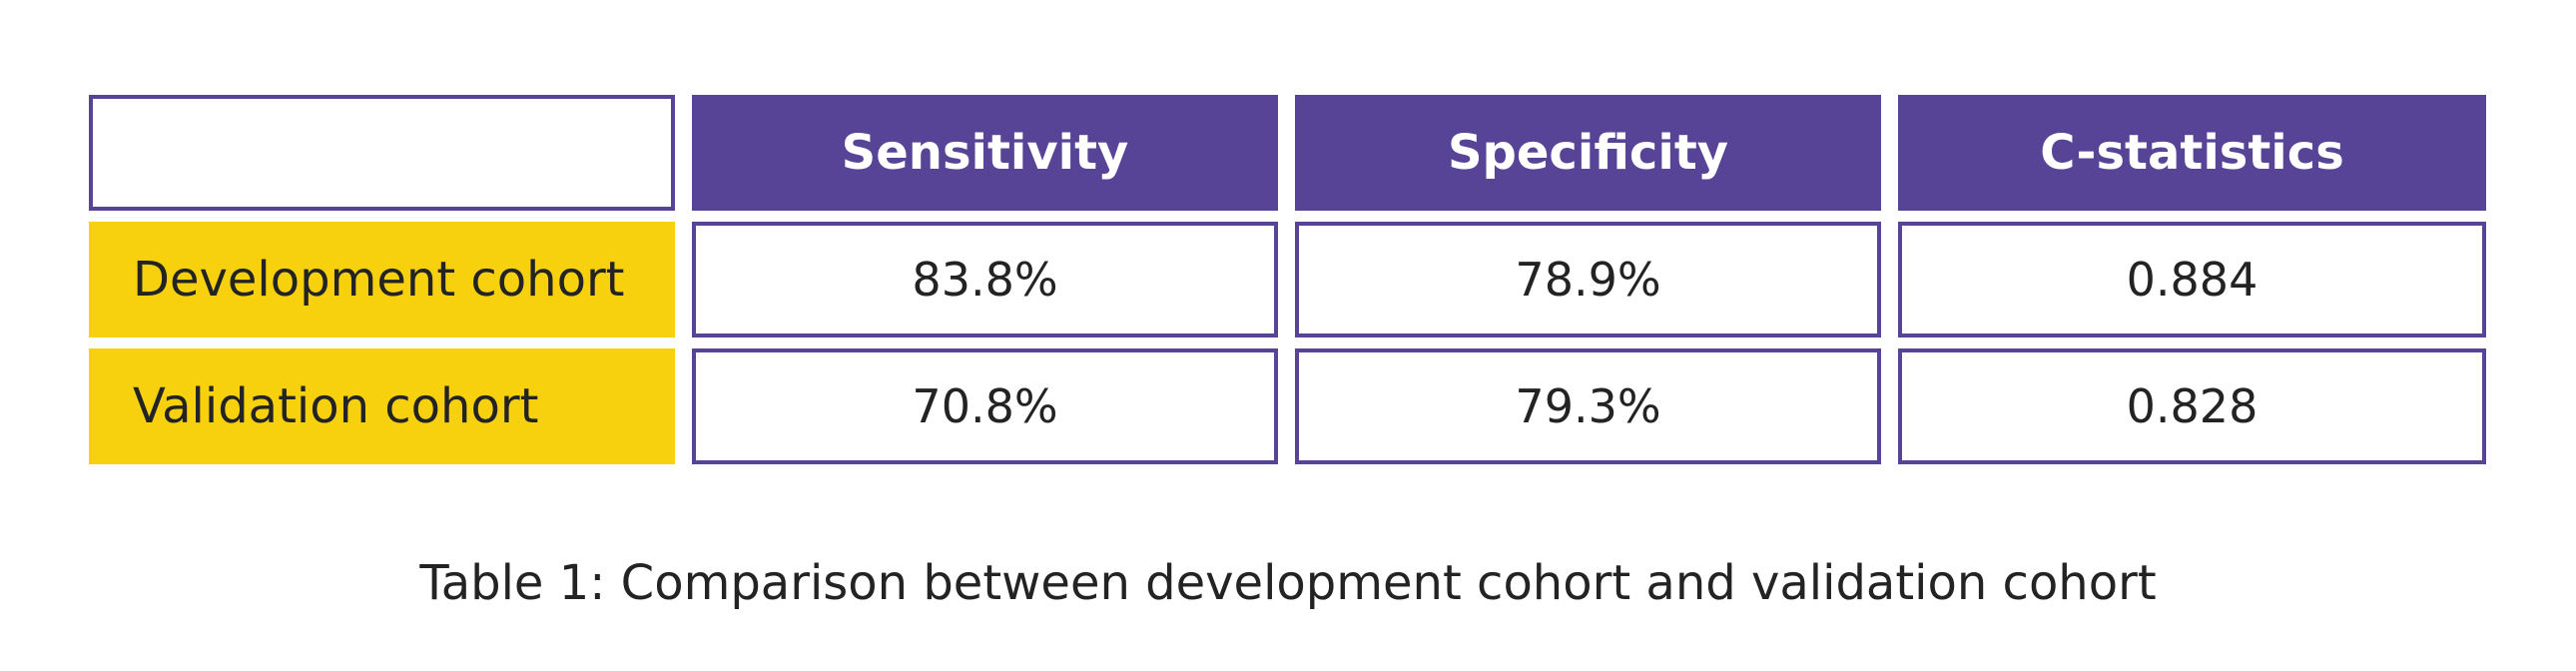 The image size is (2576, 671). I want to click on row-label-development-cohort: Development cohort, so click(382, 279).